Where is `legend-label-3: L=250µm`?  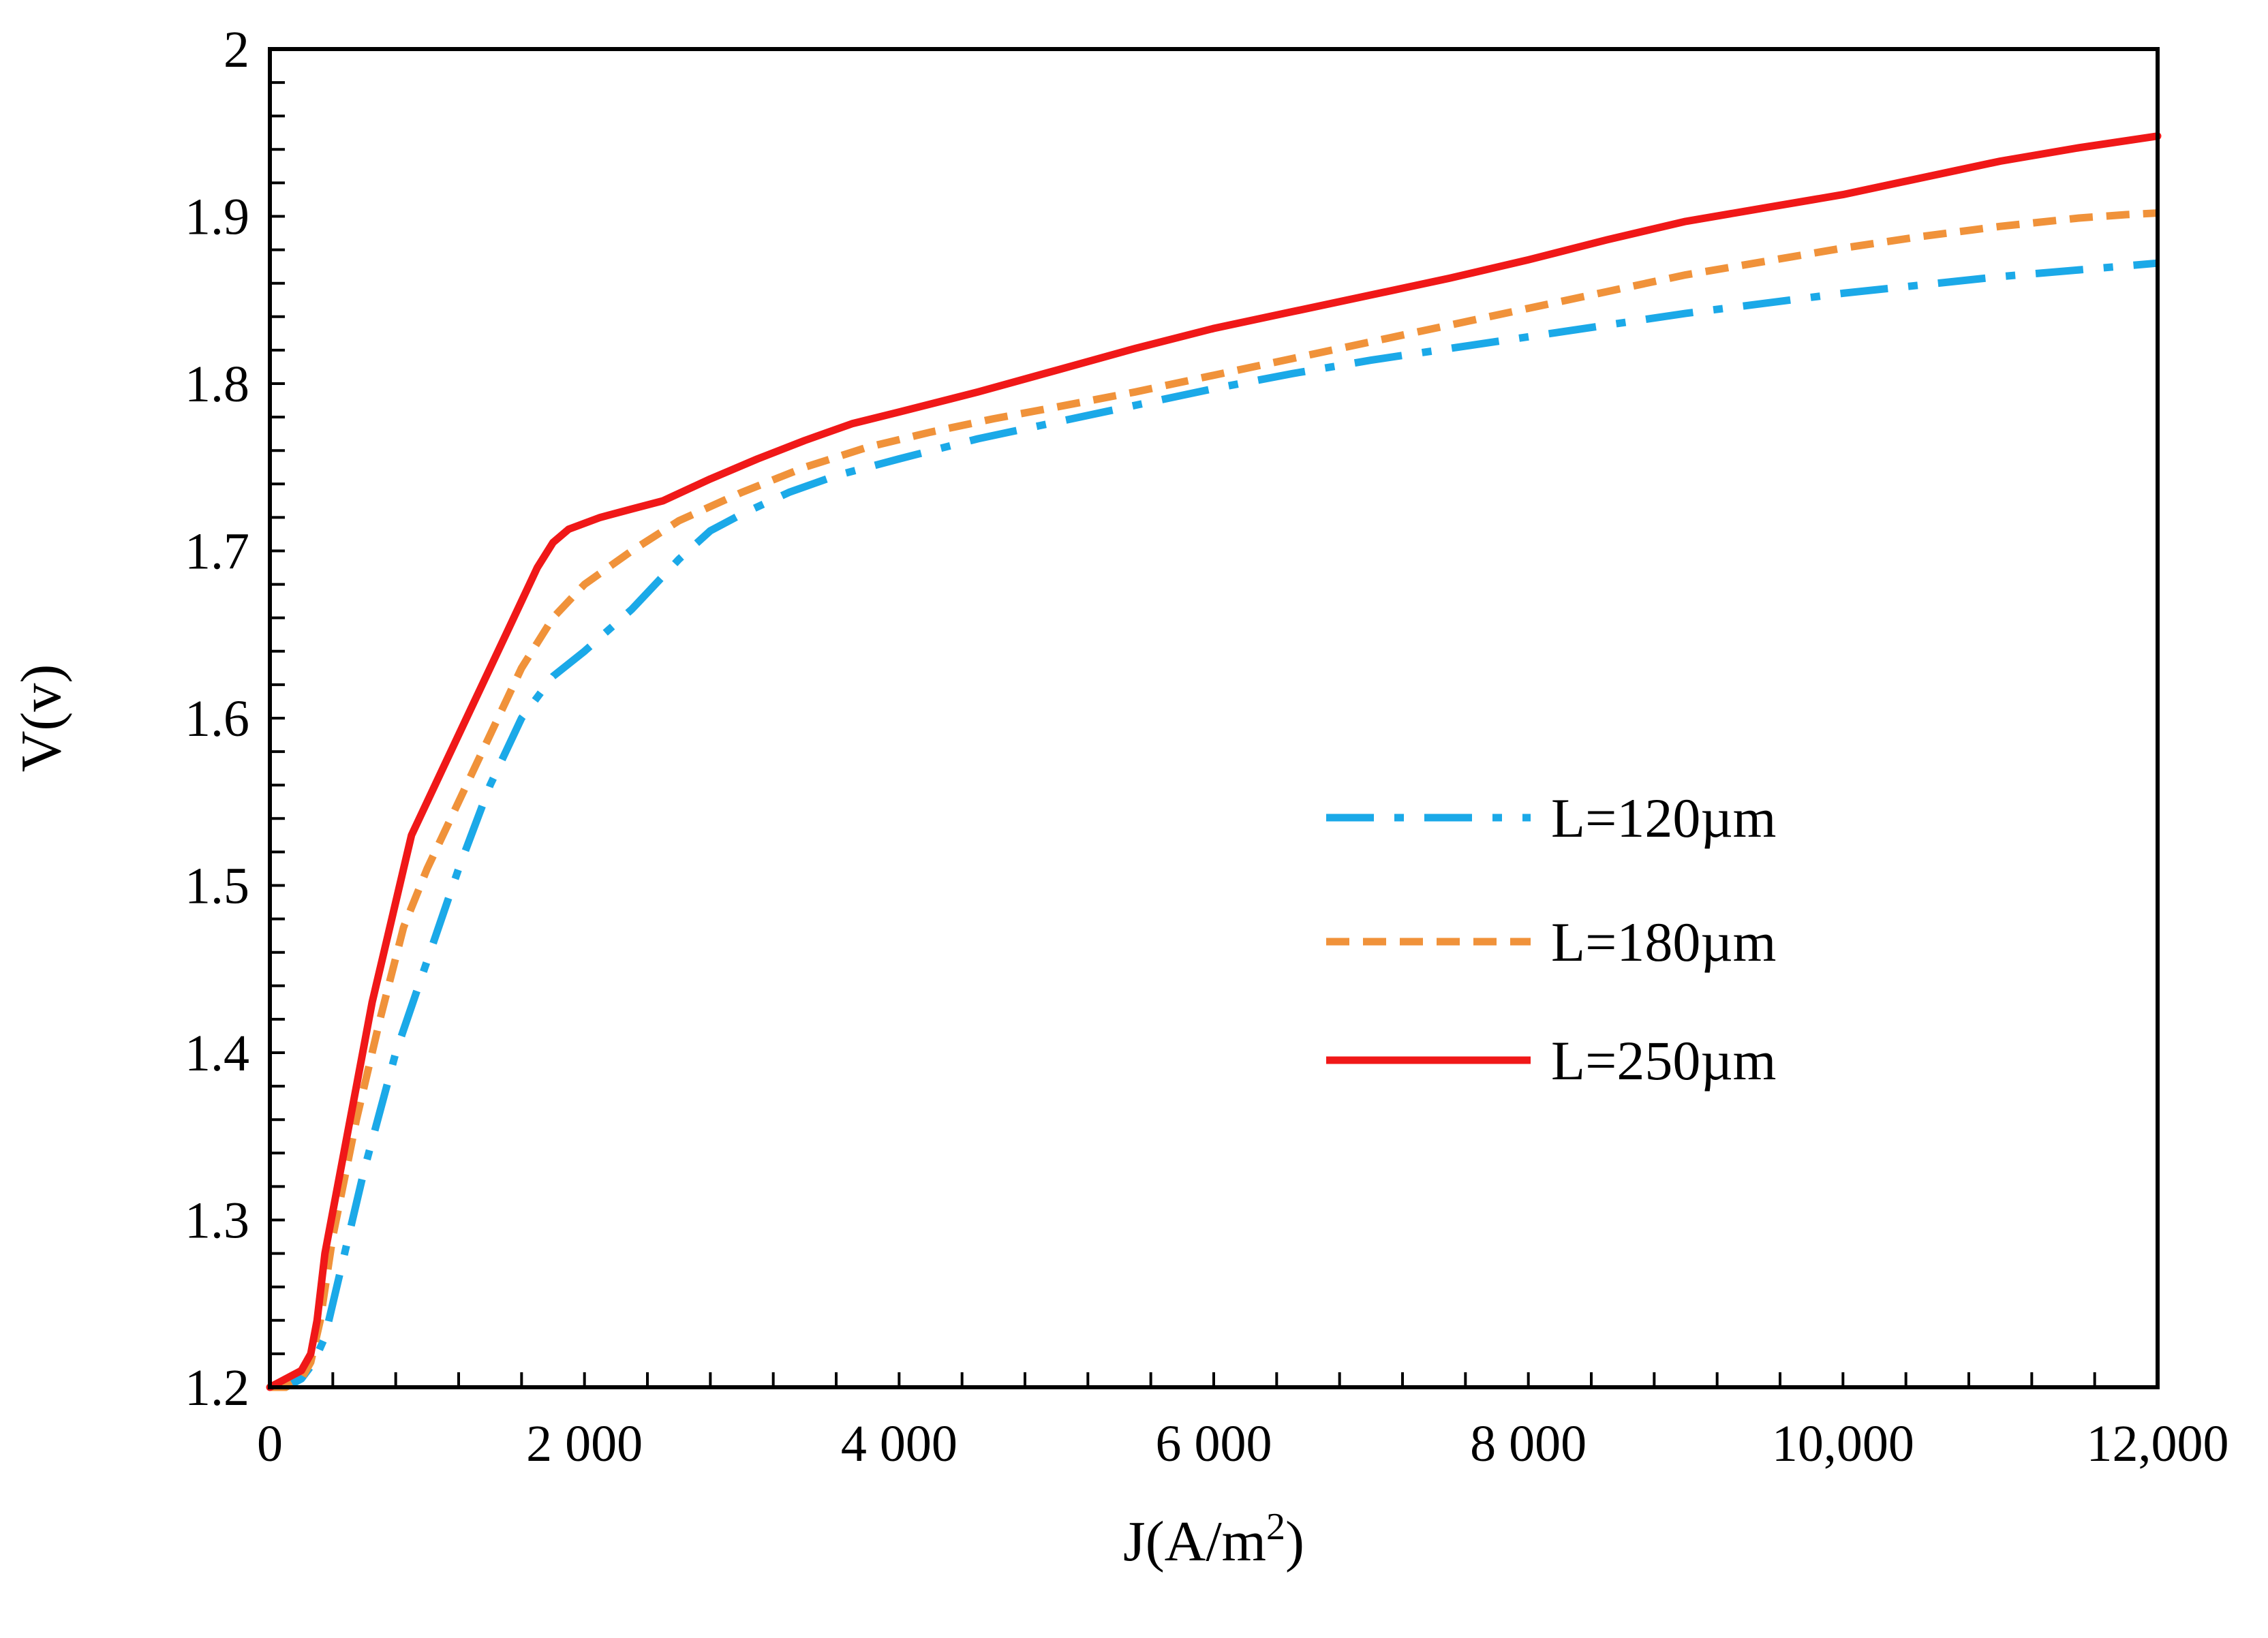 legend-label-3: L=250µm is located at coordinates (1663, 1061).